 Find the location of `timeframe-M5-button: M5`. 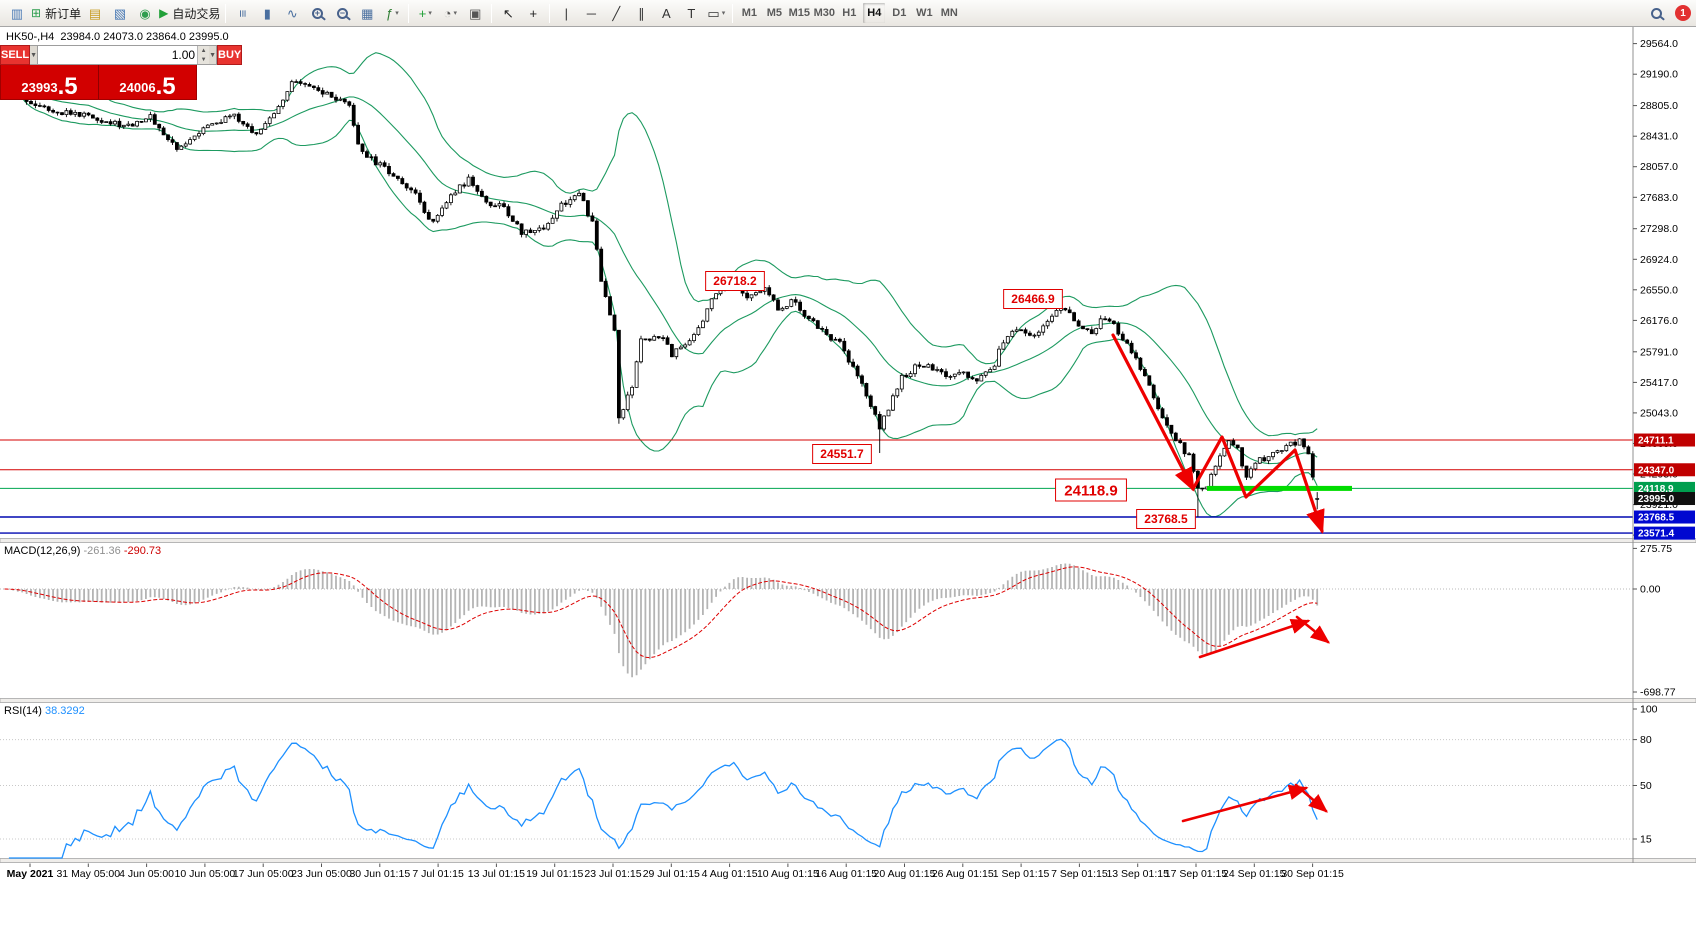

timeframe-M5-button: M5 is located at coordinates (774, 13).